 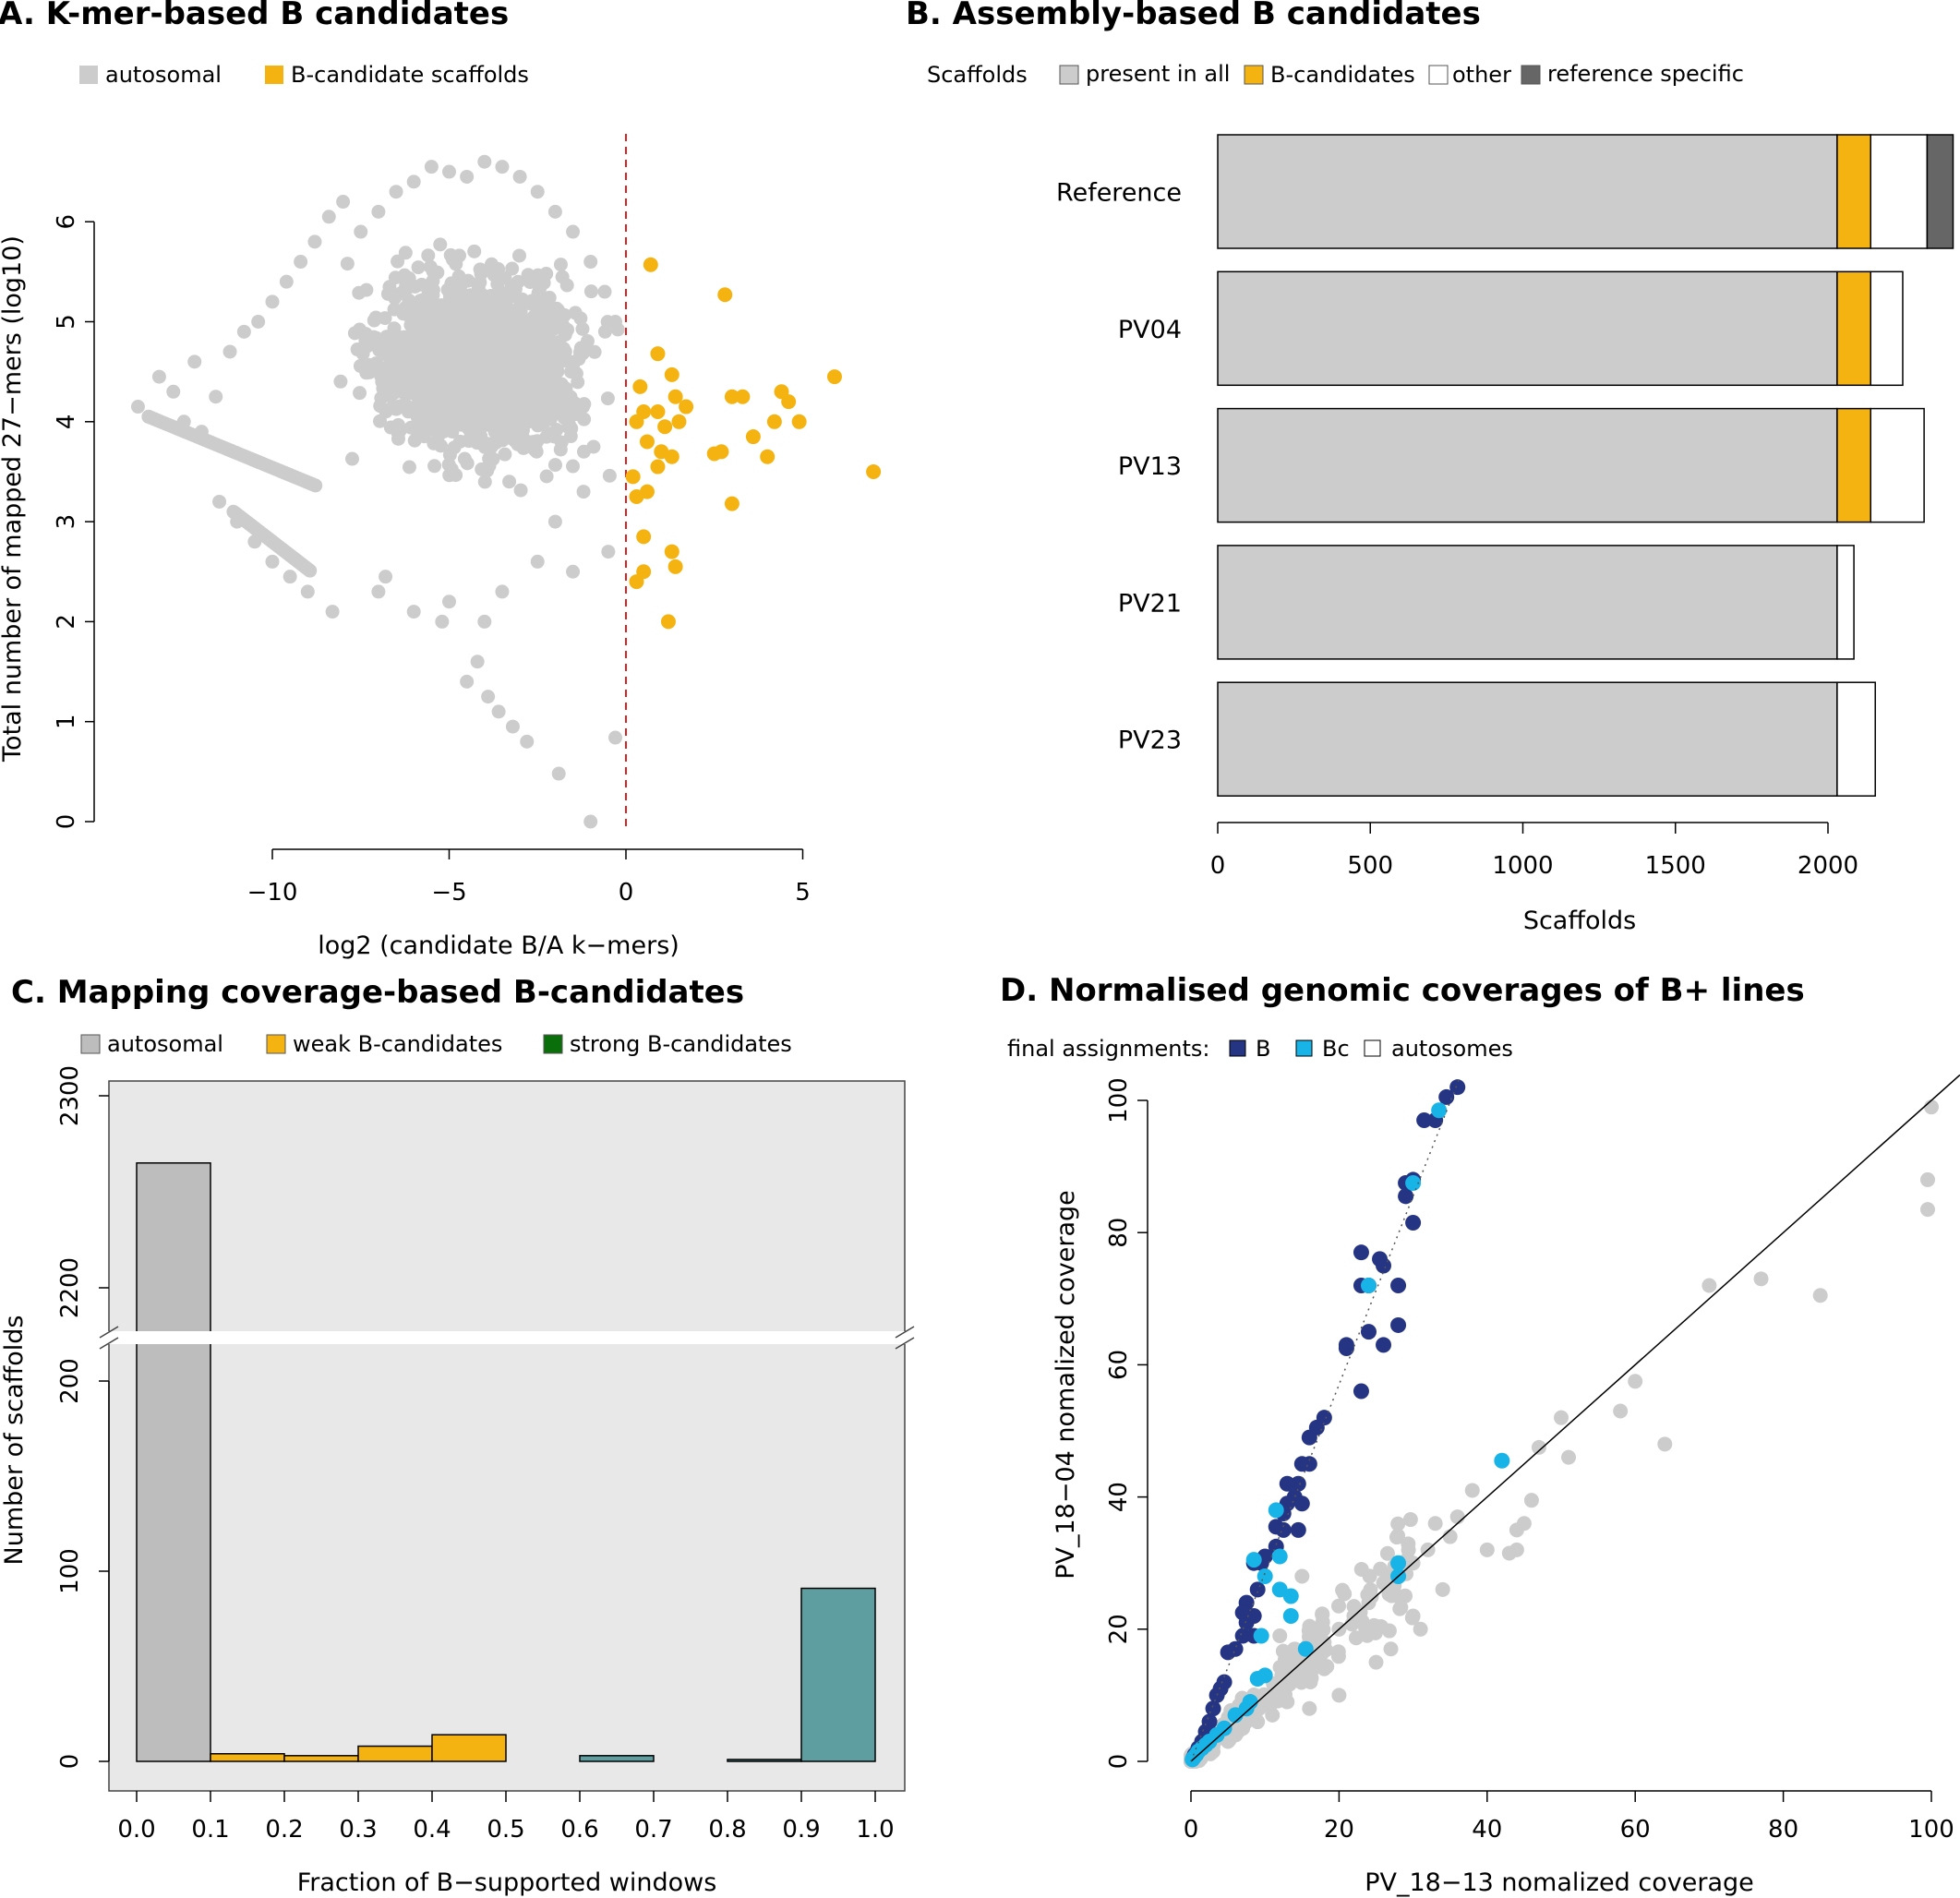 I want to click on panel-a-y-tick-label: 0, so click(x=66, y=822).